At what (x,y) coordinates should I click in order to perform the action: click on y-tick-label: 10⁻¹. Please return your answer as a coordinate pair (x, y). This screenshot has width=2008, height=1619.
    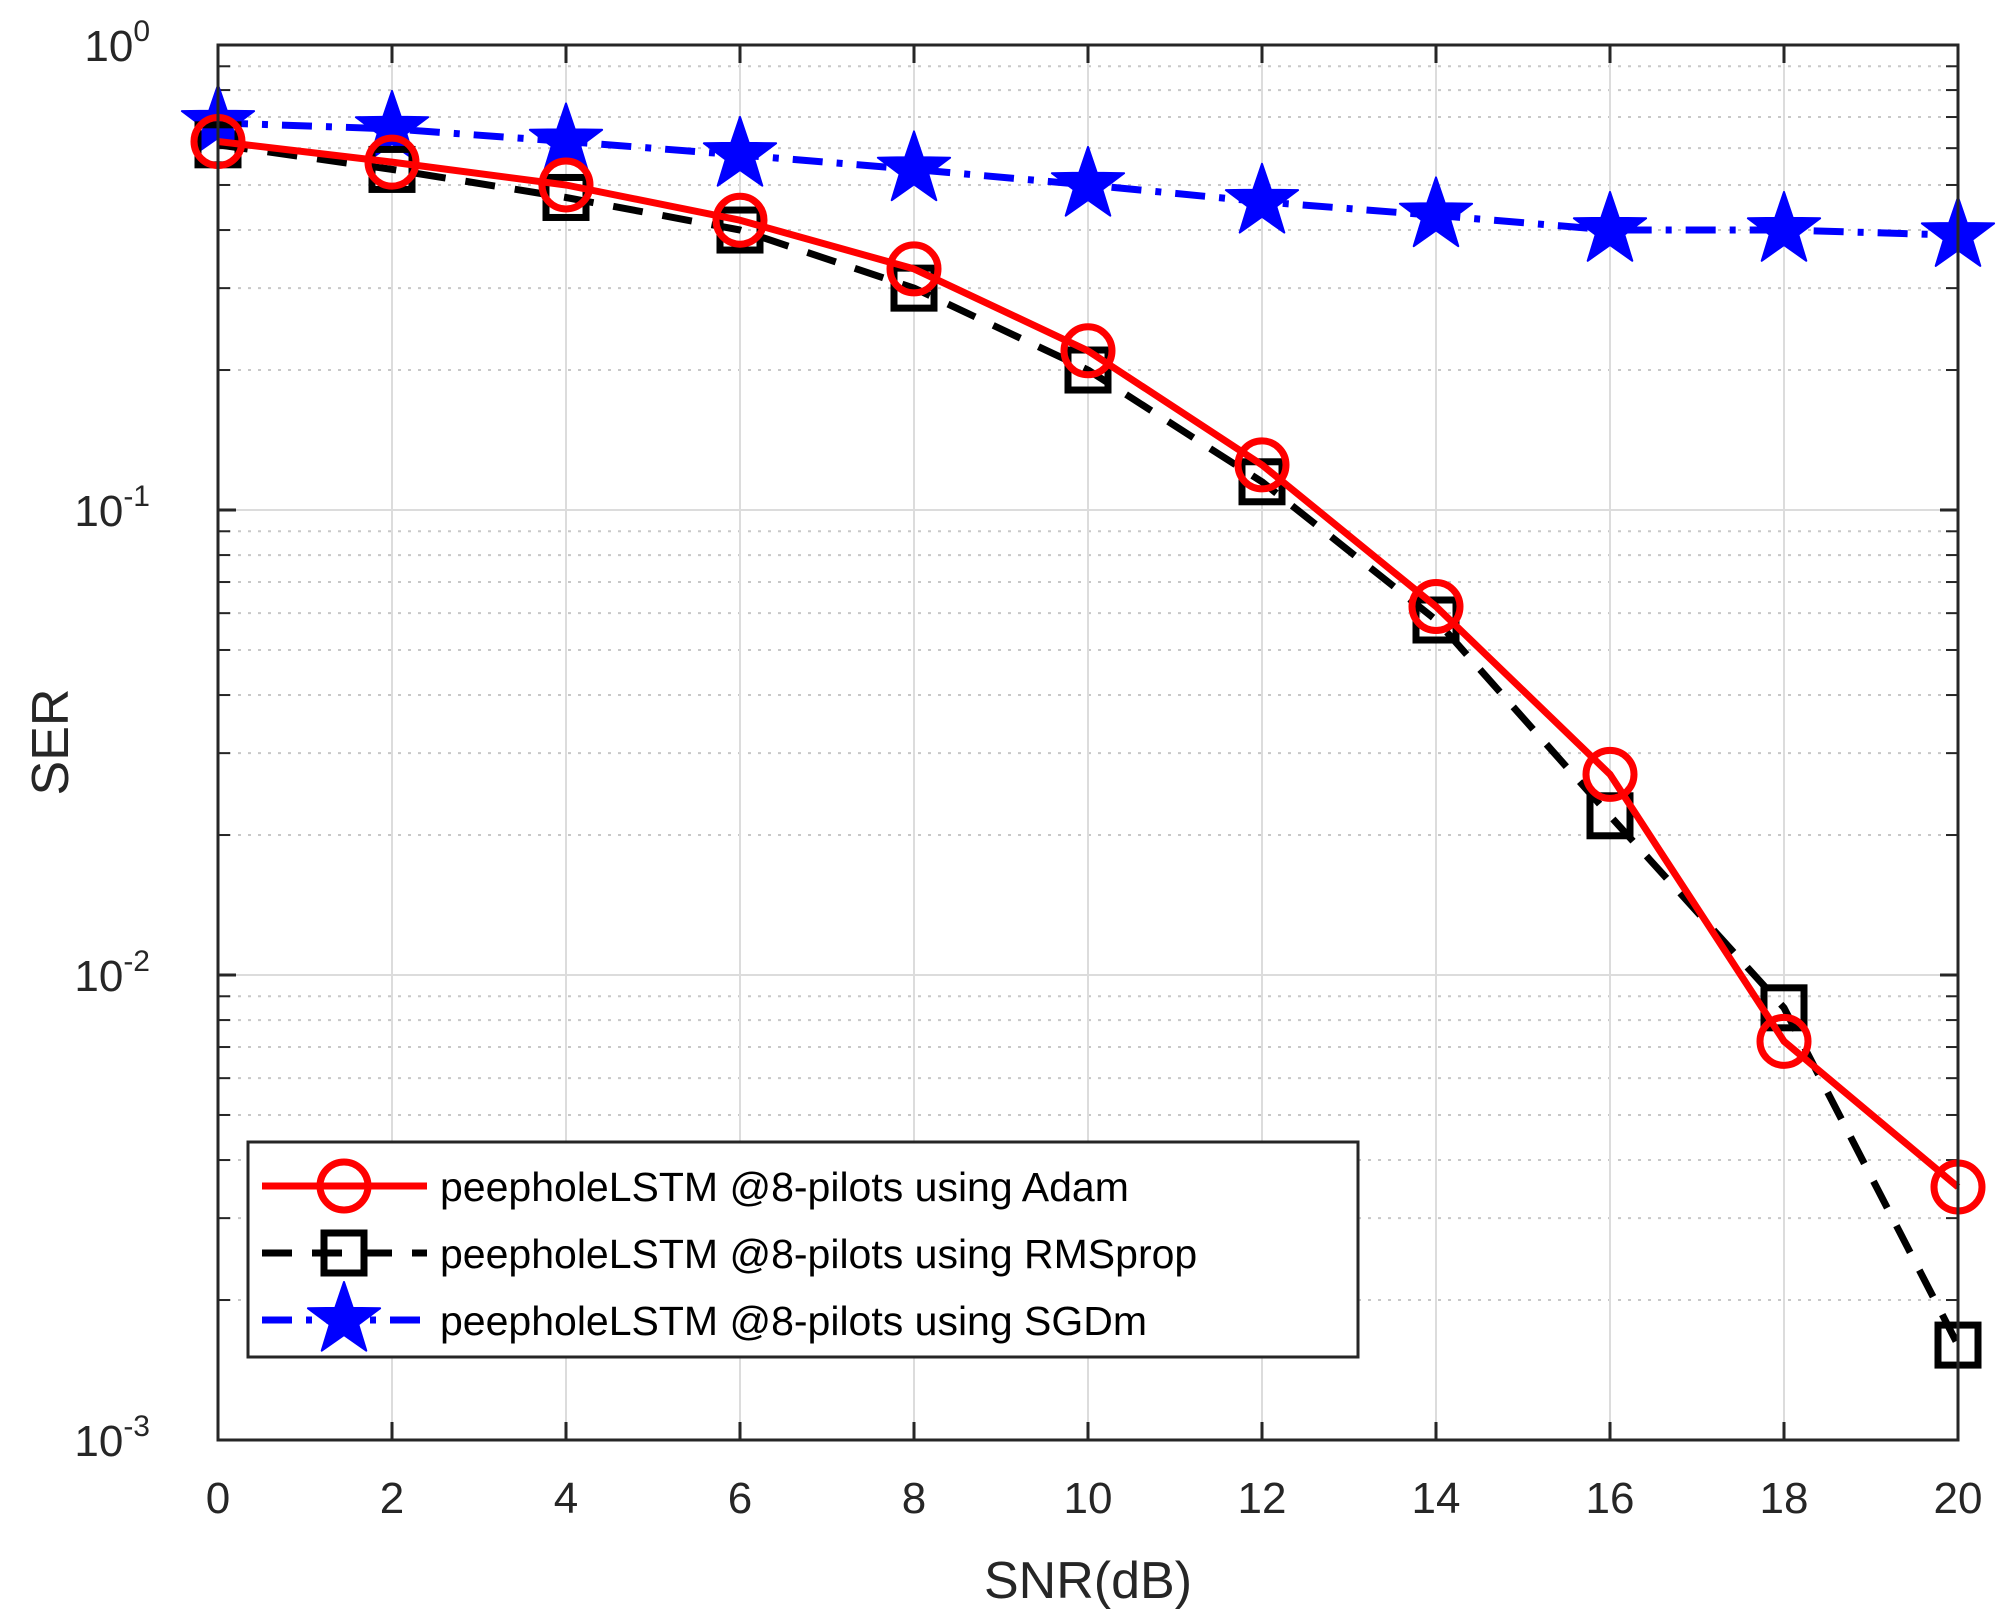
    Looking at the image, I should click on (112, 508).